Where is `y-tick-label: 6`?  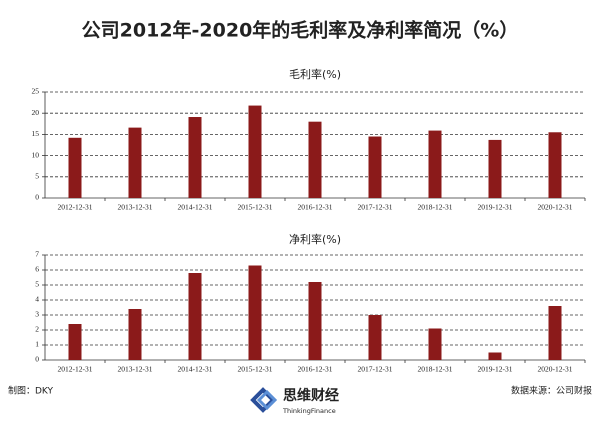 y-tick-label: 6 is located at coordinates (37, 269).